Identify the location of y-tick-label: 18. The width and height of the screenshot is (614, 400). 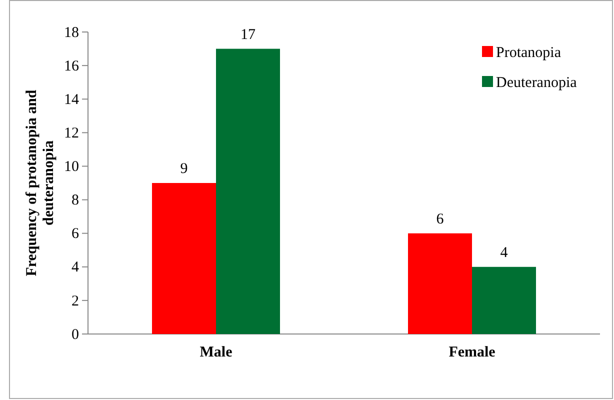
(71, 32).